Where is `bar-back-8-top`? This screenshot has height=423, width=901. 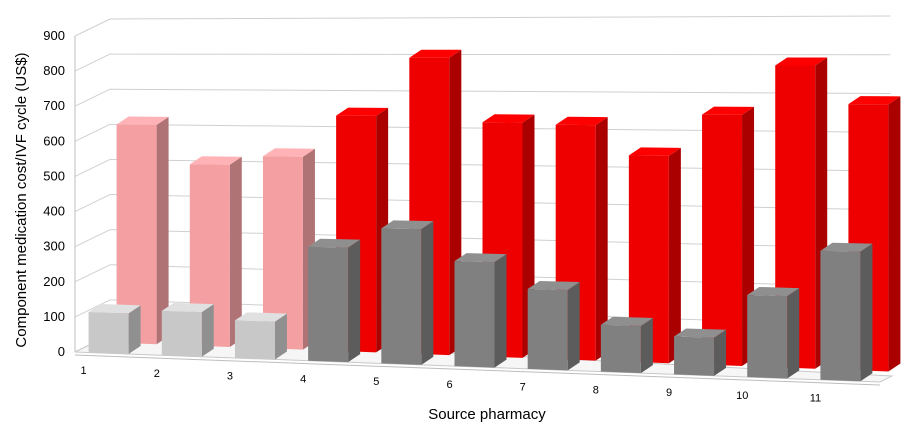
bar-back-8-top is located at coordinates (654, 151).